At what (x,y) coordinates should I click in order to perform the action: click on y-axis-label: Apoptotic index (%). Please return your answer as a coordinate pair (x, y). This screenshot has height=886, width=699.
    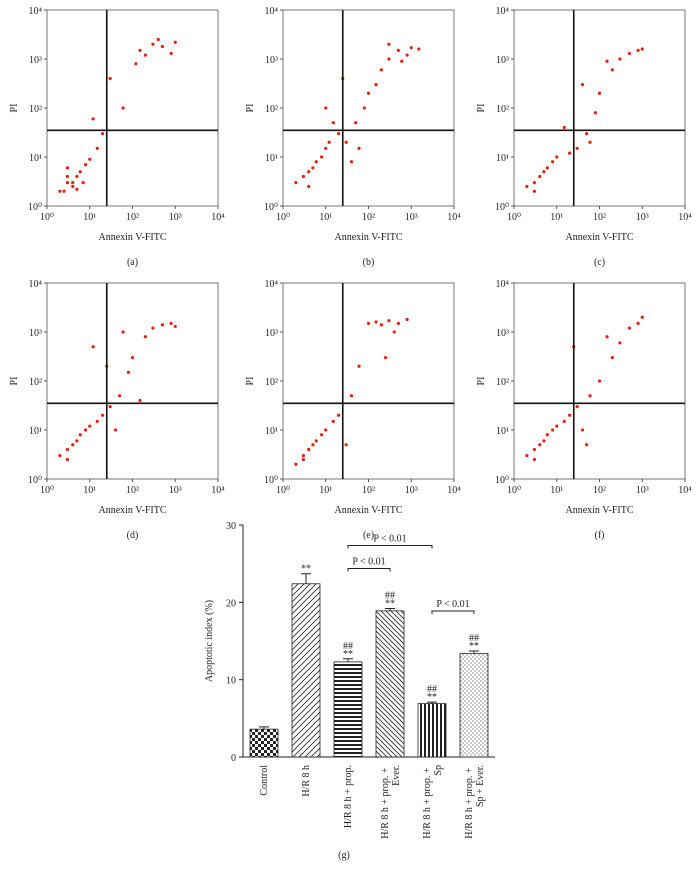
    Looking at the image, I should click on (209, 641).